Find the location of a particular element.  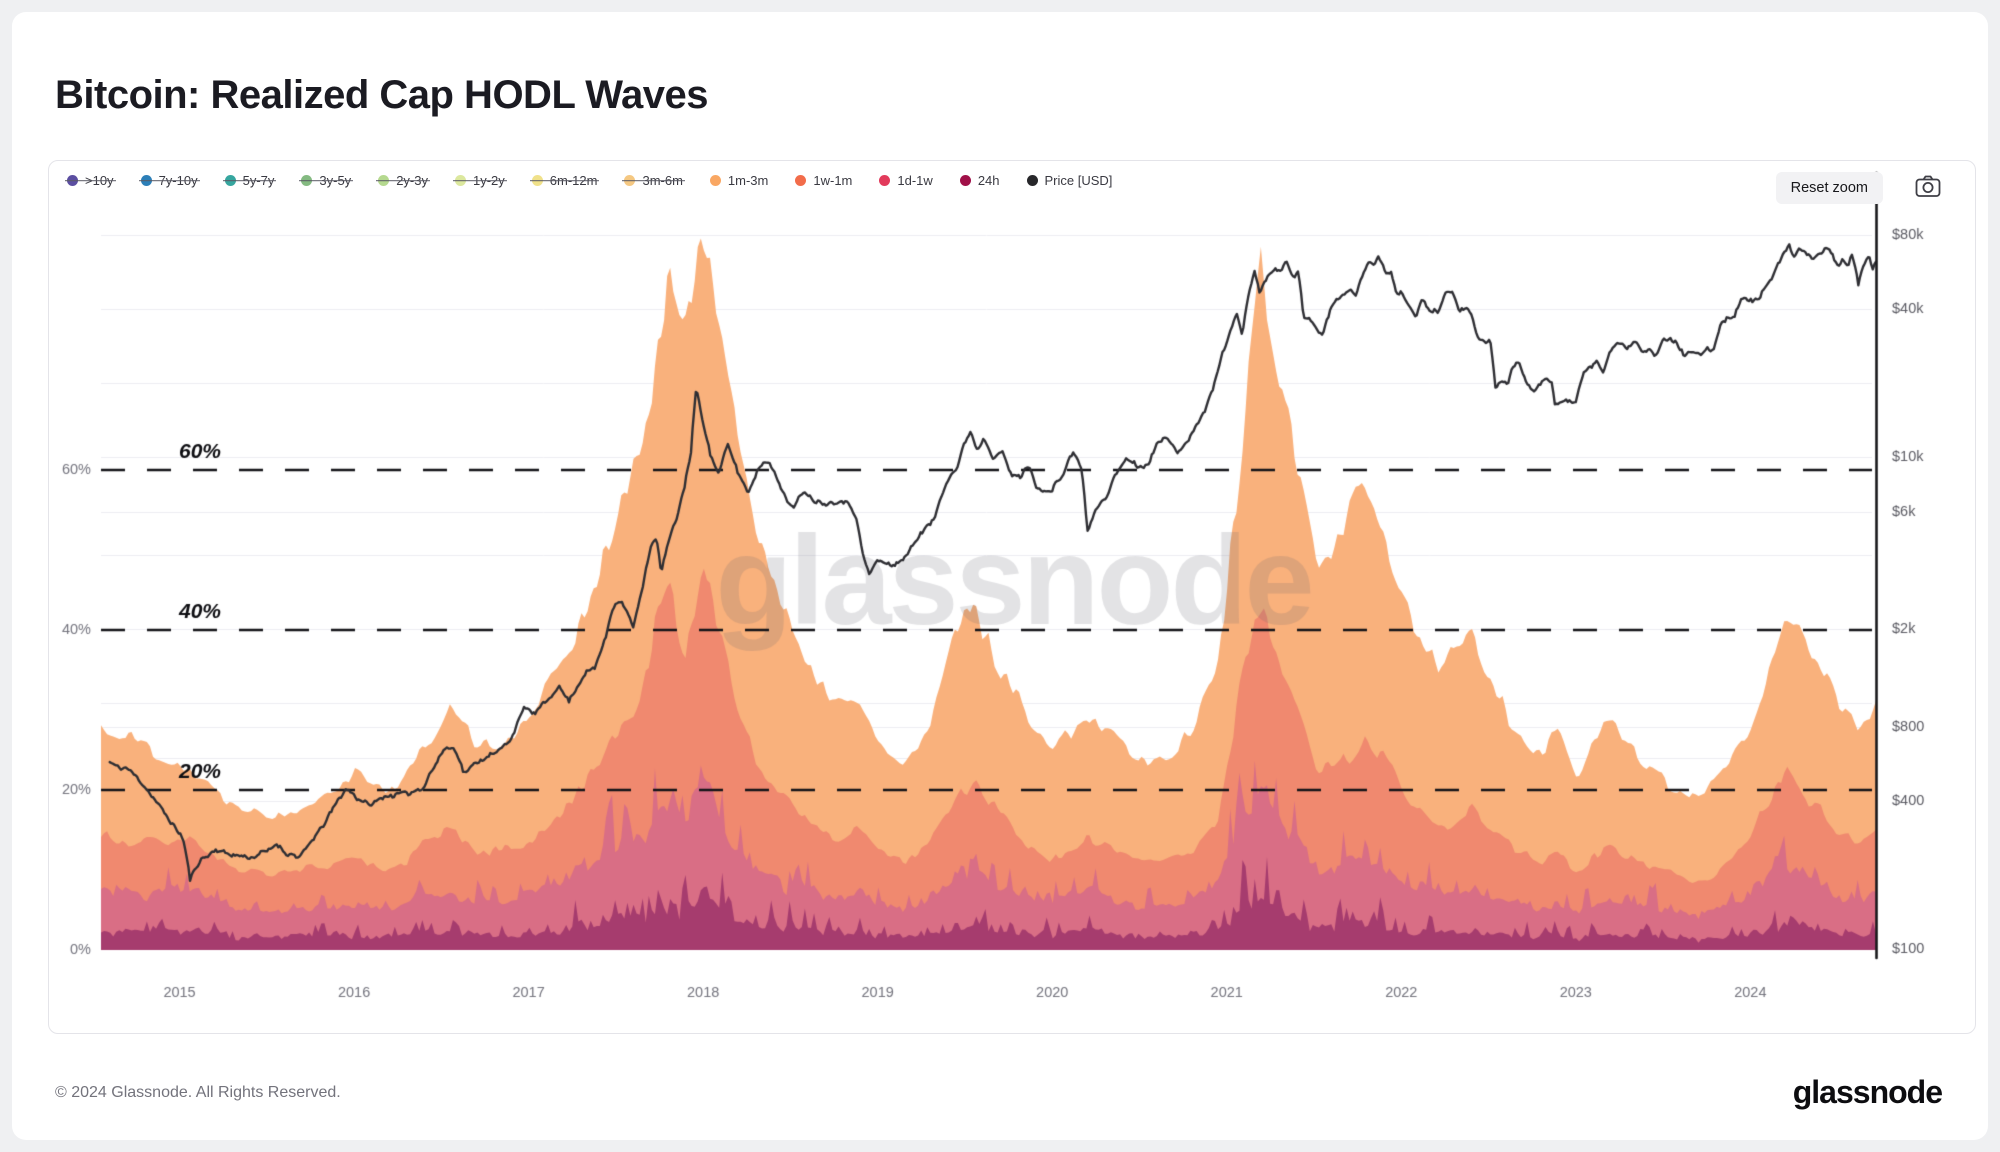

legend-label: >10y is located at coordinates (99, 180).